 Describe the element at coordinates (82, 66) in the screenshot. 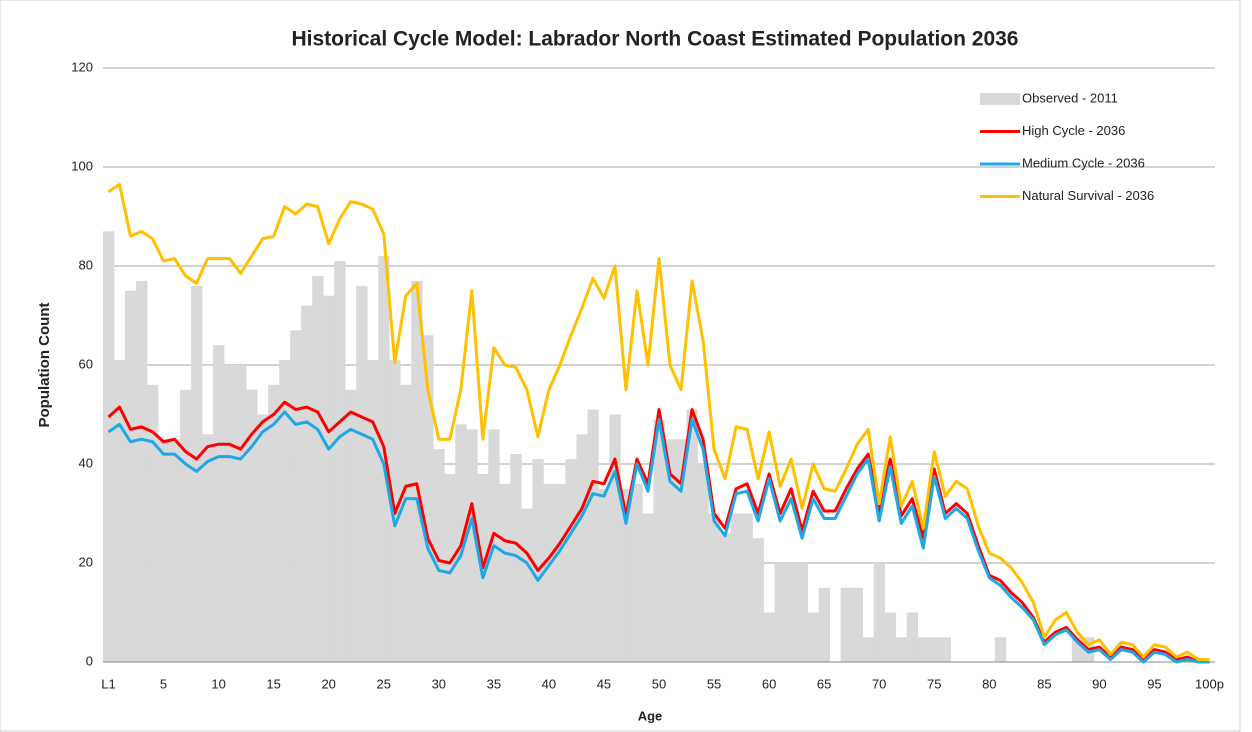

I see `y-tick-label: 120` at that location.